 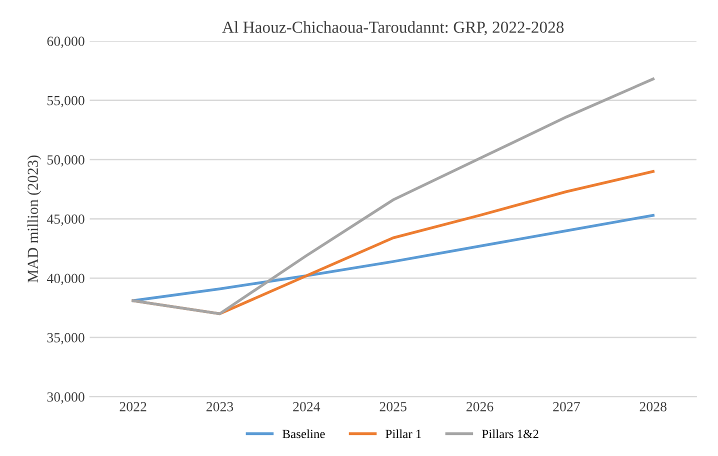 What do you see at coordinates (480, 407) in the screenshot?
I see `x-tick-label: 2026` at bounding box center [480, 407].